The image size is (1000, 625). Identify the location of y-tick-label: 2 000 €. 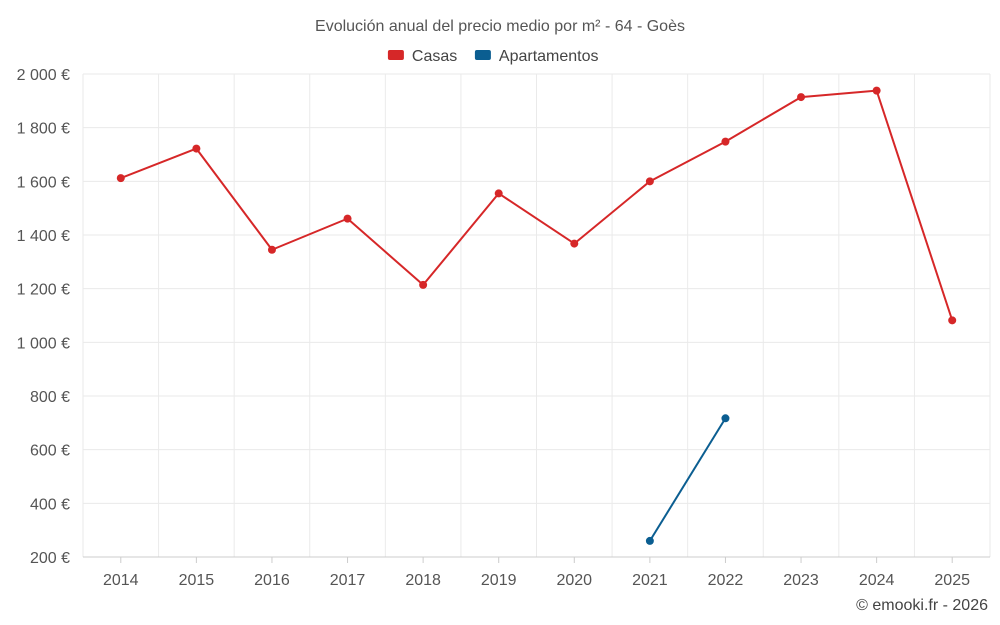
(43, 75).